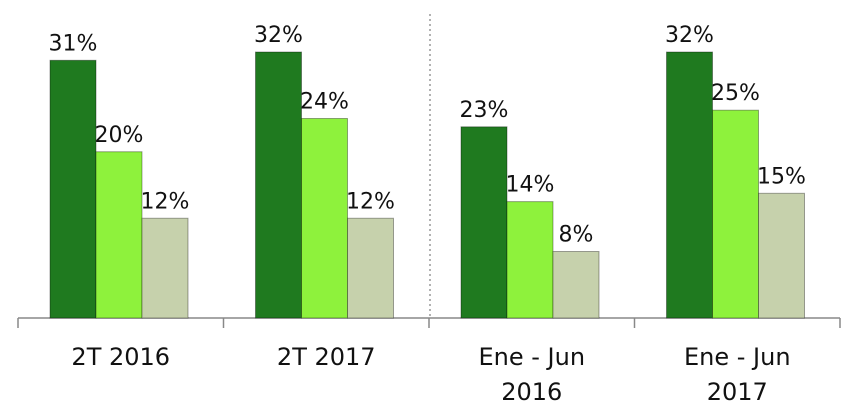 The width and height of the screenshot is (848, 408). I want to click on data-label: 14%, so click(530, 185).